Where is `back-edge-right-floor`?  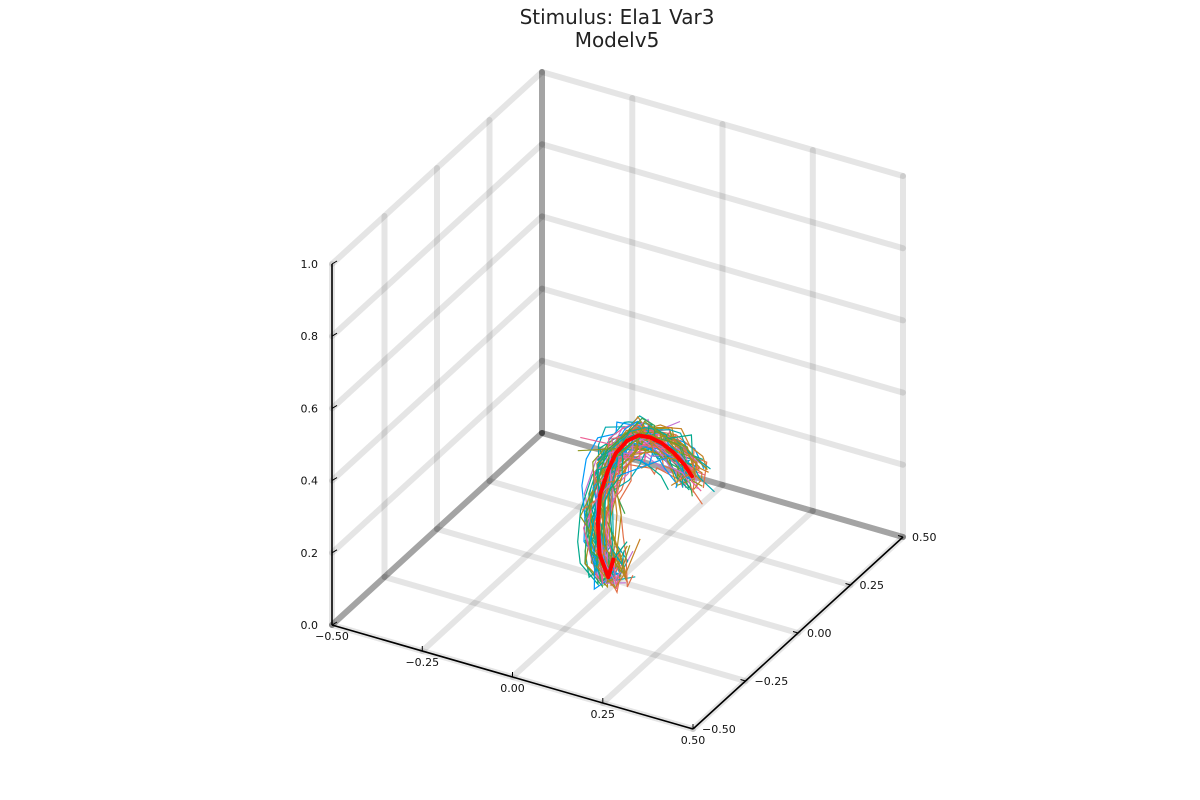 back-edge-right-floor is located at coordinates (722, 485).